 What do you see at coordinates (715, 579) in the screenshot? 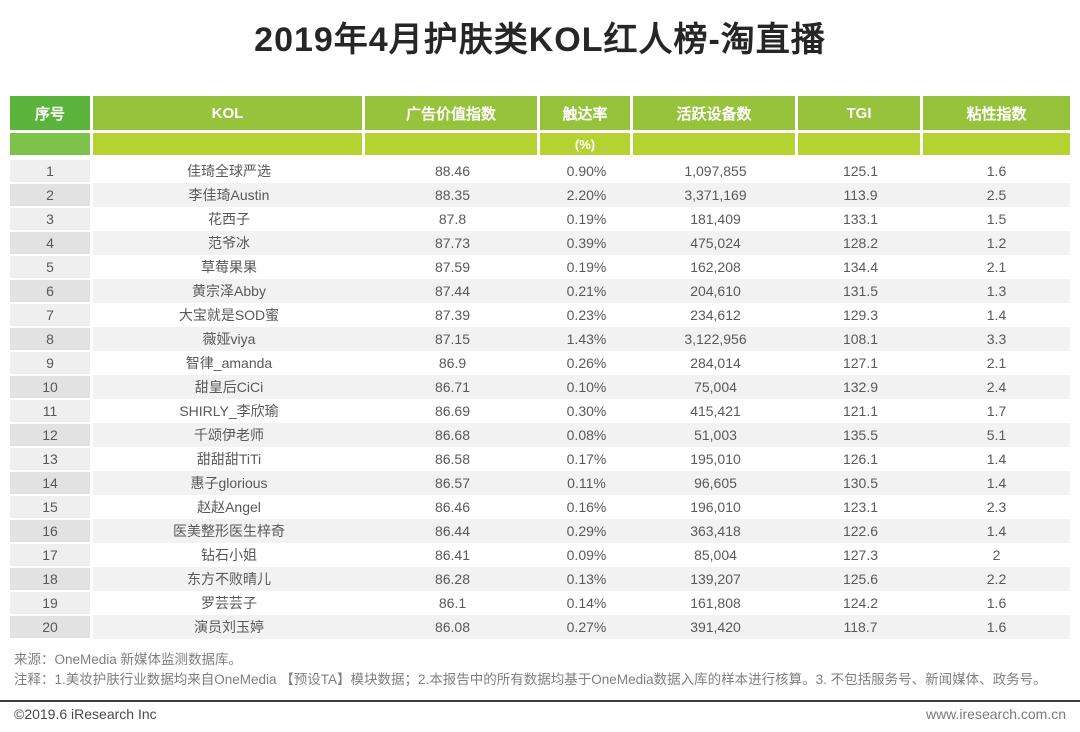
I see `active-devices-cell: 139,207` at bounding box center [715, 579].